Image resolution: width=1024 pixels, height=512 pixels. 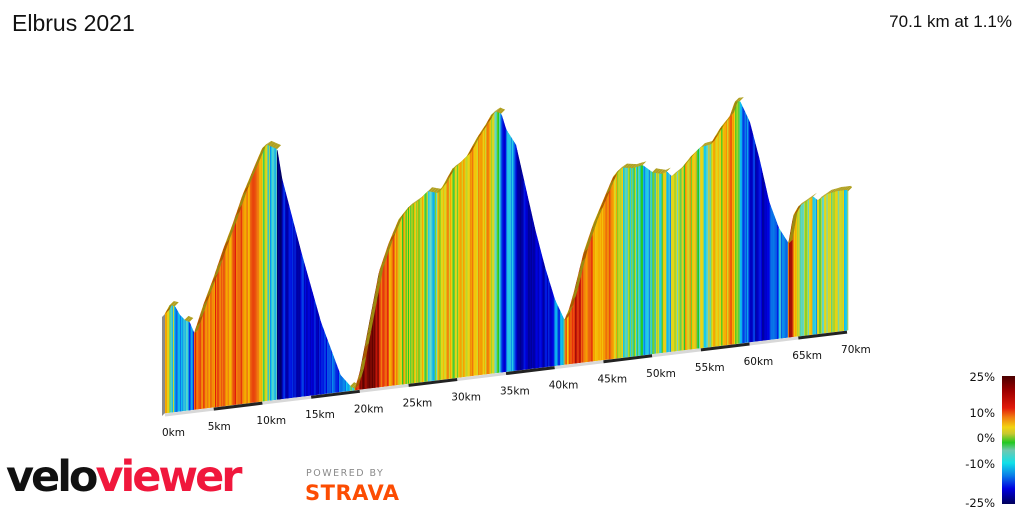 What do you see at coordinates (466, 397) in the screenshot?
I see `km-tick-label: 30km` at bounding box center [466, 397].